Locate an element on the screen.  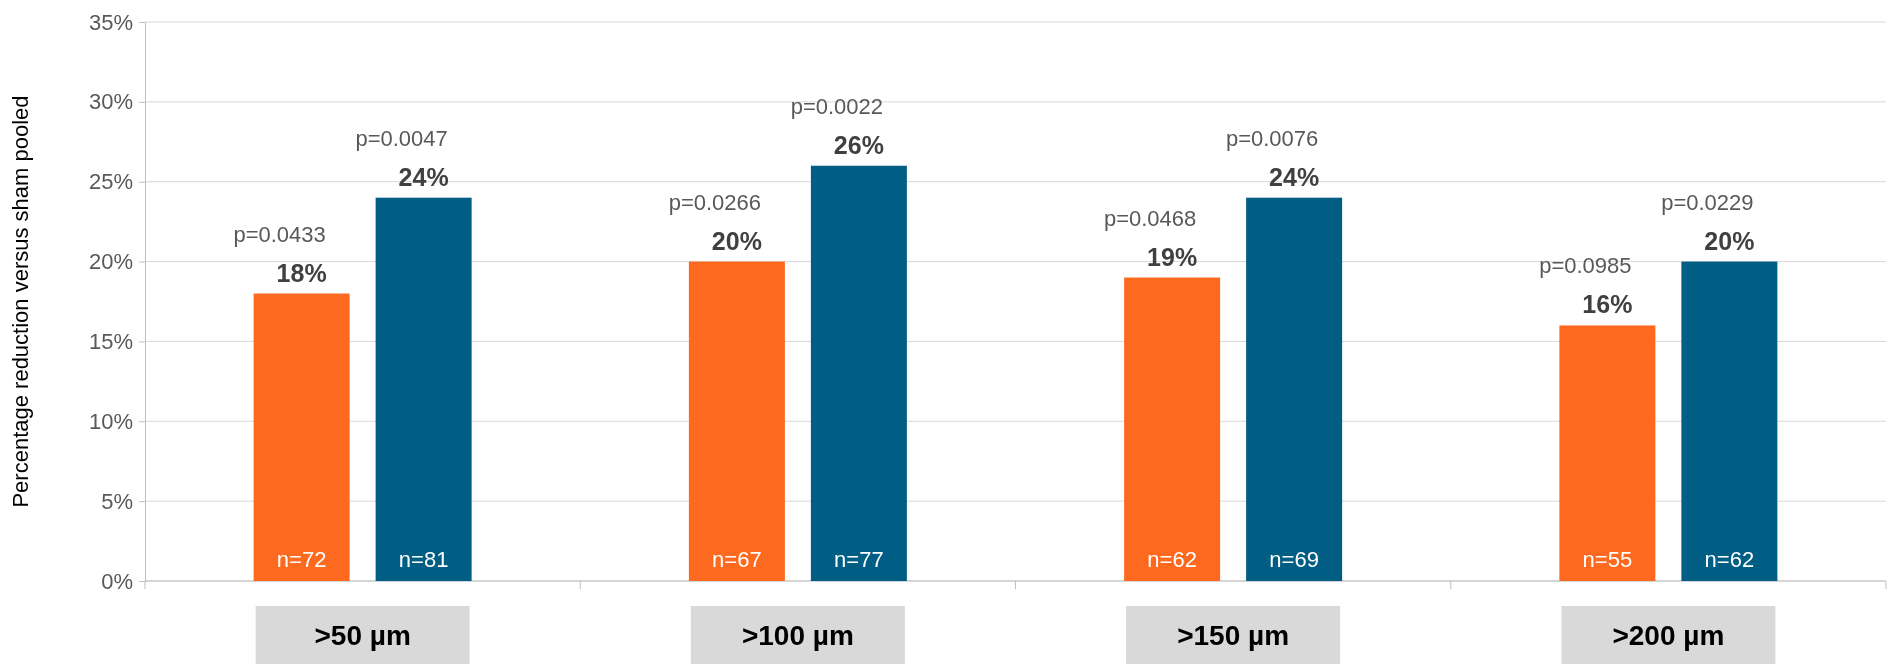
annotation: p=0.0266 is located at coordinates (715, 202).